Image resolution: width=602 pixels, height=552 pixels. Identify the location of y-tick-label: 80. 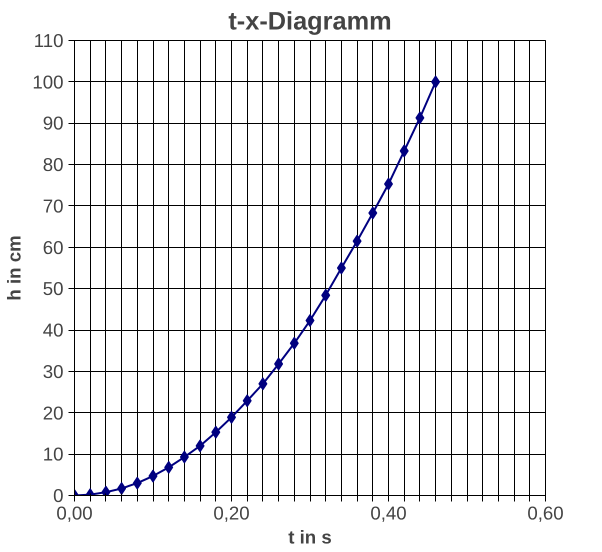
(53, 165).